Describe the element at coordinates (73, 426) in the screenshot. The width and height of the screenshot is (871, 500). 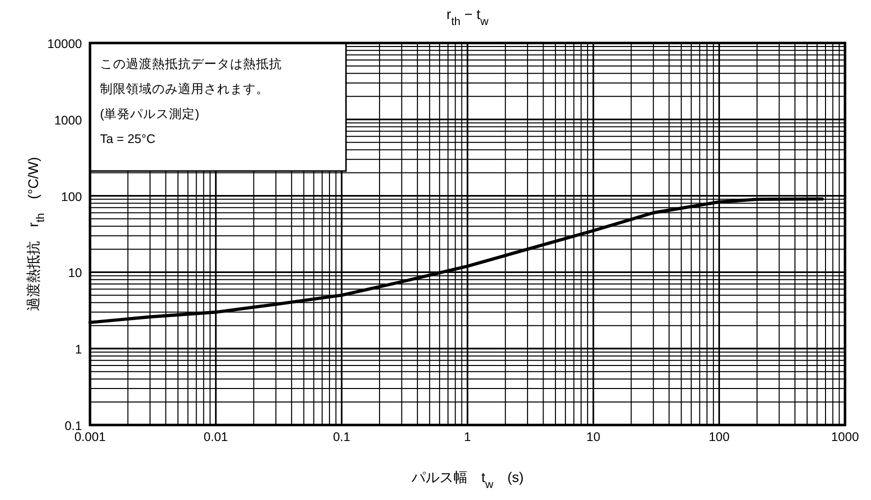
I see `y-tick-label: 0.1` at that location.